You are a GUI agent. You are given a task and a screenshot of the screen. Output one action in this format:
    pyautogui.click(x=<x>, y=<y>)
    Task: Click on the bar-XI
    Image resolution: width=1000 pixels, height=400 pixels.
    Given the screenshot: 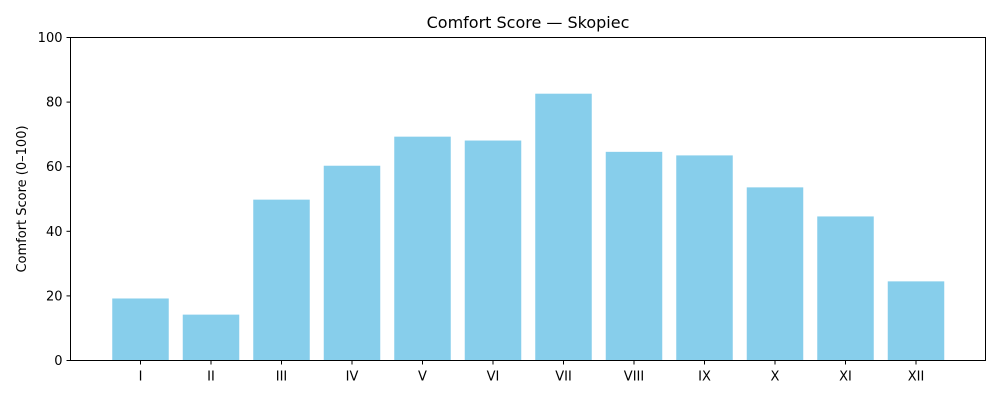 What is the action you would take?
    pyautogui.click(x=845, y=288)
    